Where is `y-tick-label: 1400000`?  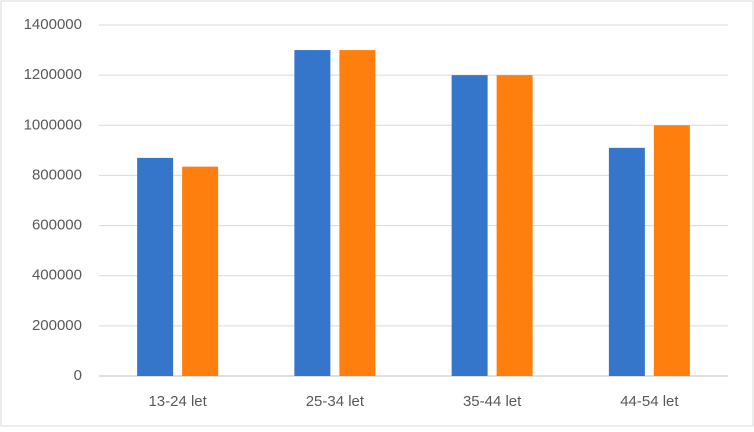
y-tick-label: 1400000 is located at coordinates (53, 24).